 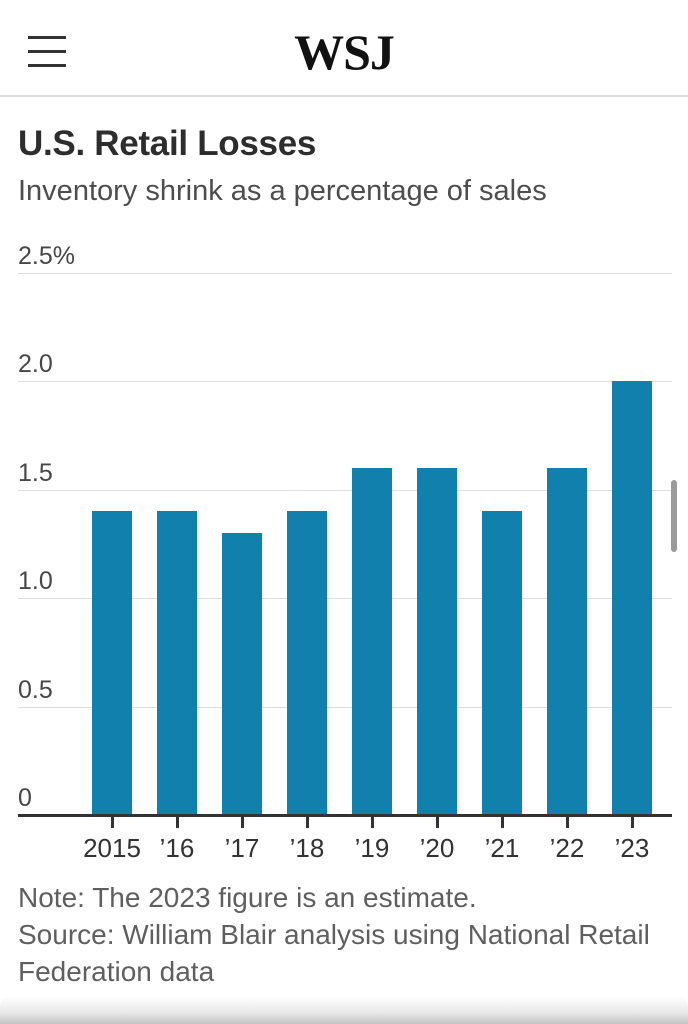 What do you see at coordinates (674, 516) in the screenshot?
I see `scrollbar-thumb` at bounding box center [674, 516].